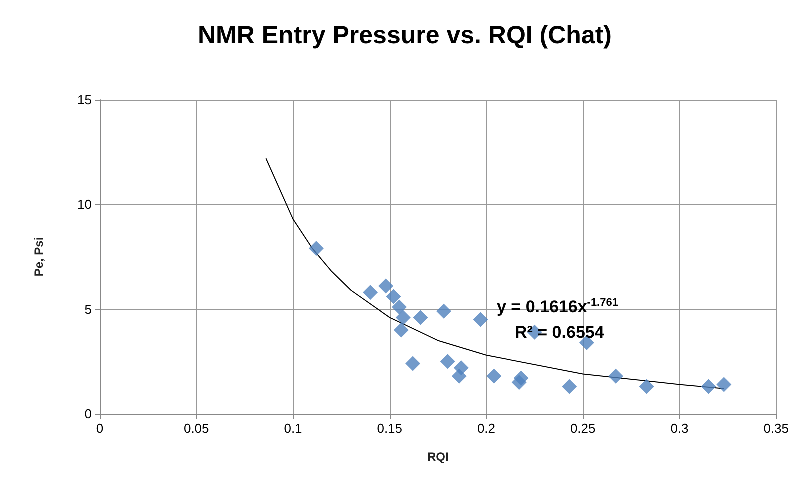  I want to click on x-tick-label: 0.25, so click(583, 428).